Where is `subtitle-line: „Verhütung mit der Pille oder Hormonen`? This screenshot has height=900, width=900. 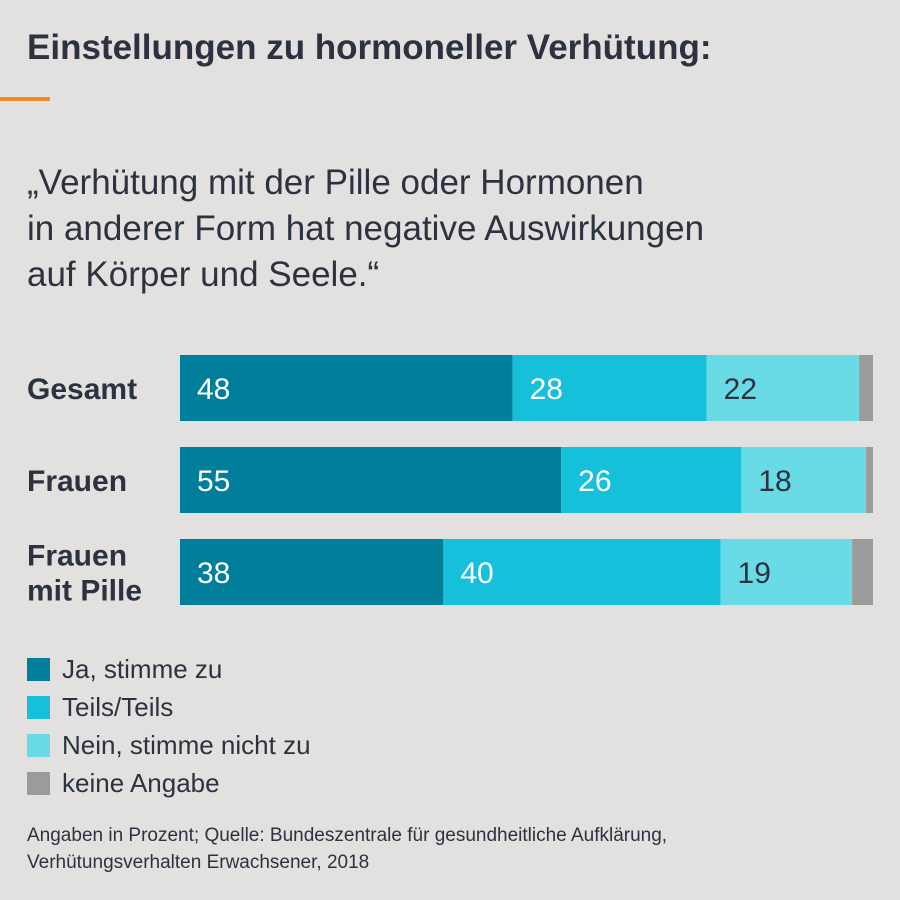 subtitle-line: „Verhütung mit der Pille oder Hormonen is located at coordinates (335, 182).